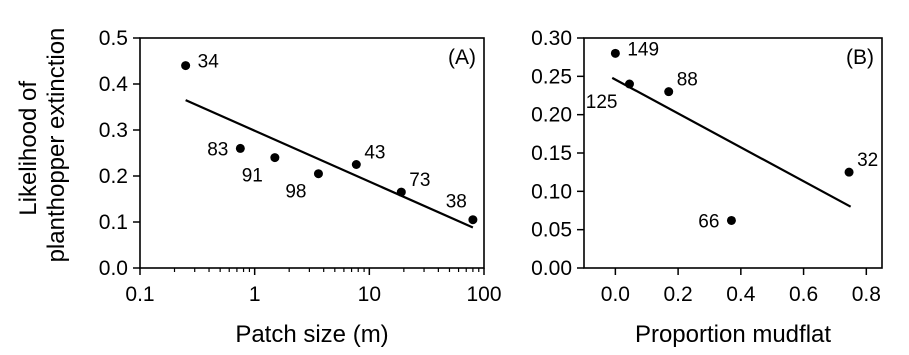 The height and width of the screenshot is (355, 909). I want to click on data-point-label-b: 32, so click(867, 160).